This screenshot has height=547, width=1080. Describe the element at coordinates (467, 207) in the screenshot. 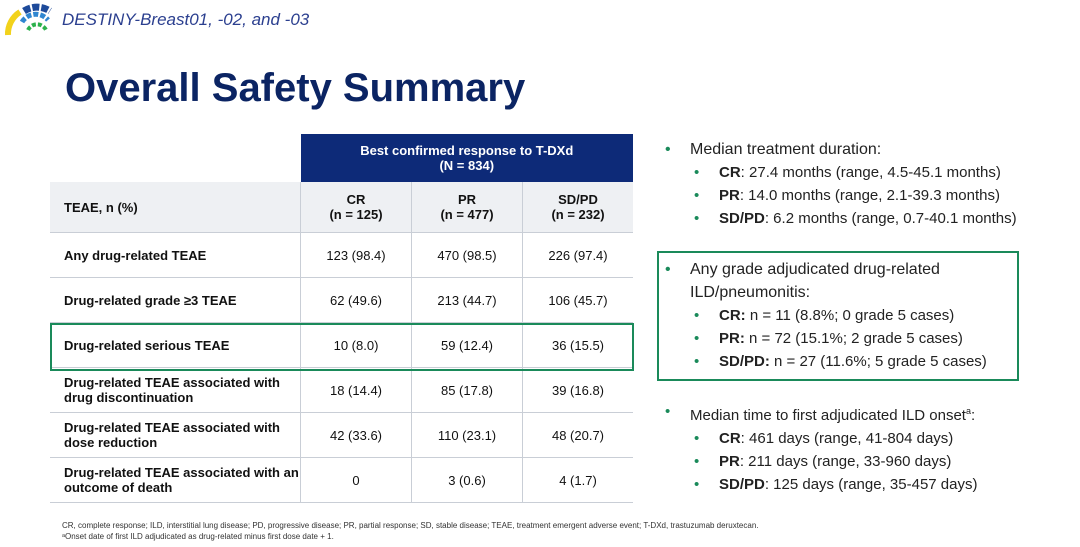

I see `col-pr: PR (n = 477)` at that location.